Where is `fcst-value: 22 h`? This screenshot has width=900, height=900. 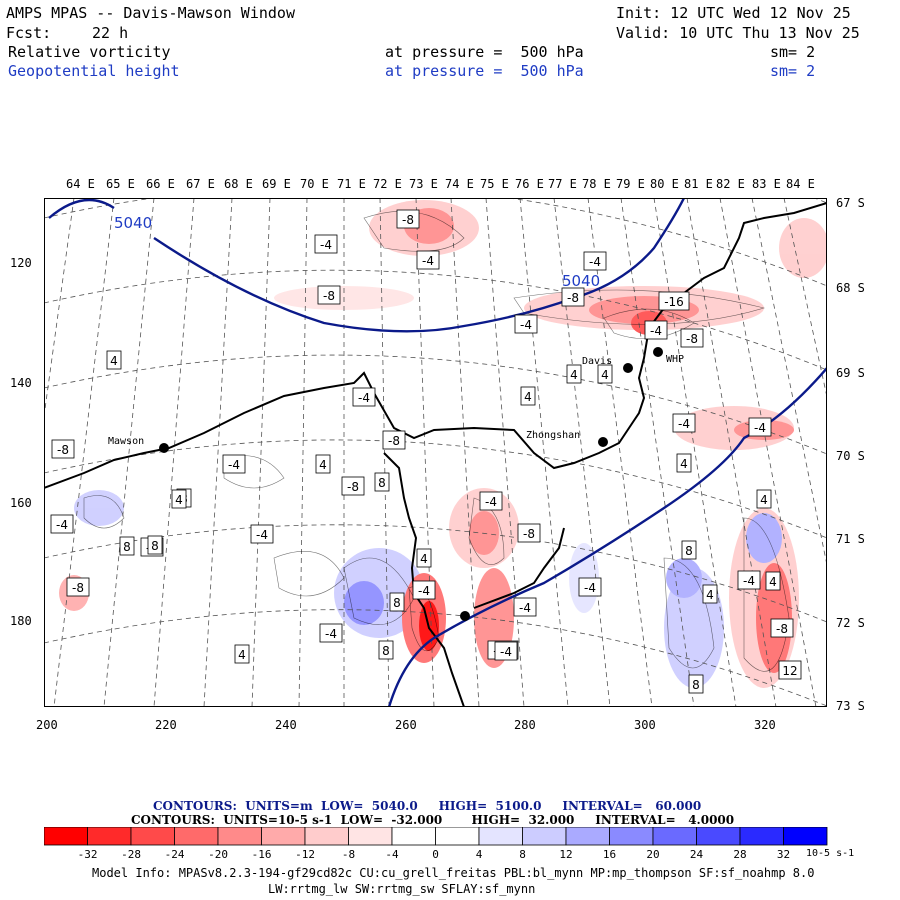 fcst-value: 22 h is located at coordinates (110, 33).